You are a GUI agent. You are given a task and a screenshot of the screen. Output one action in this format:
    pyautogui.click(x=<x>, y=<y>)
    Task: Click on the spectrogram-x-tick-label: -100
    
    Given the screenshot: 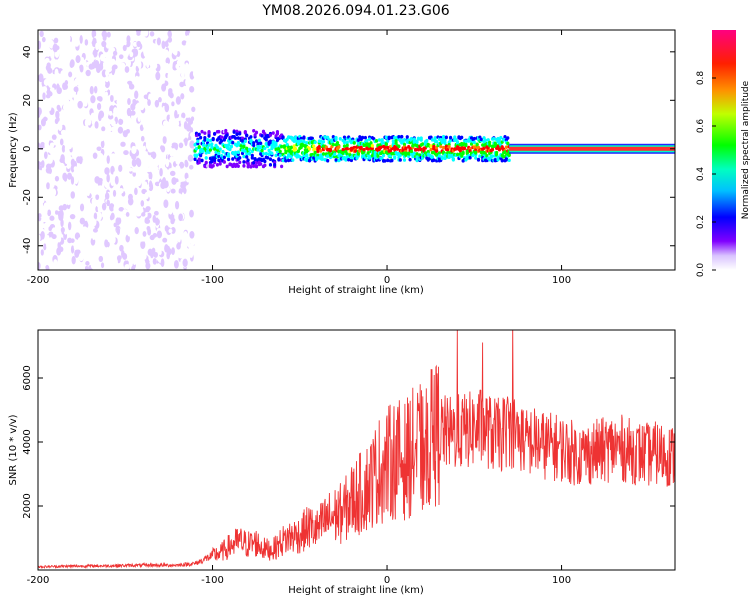 What is the action you would take?
    pyautogui.click(x=212, y=280)
    